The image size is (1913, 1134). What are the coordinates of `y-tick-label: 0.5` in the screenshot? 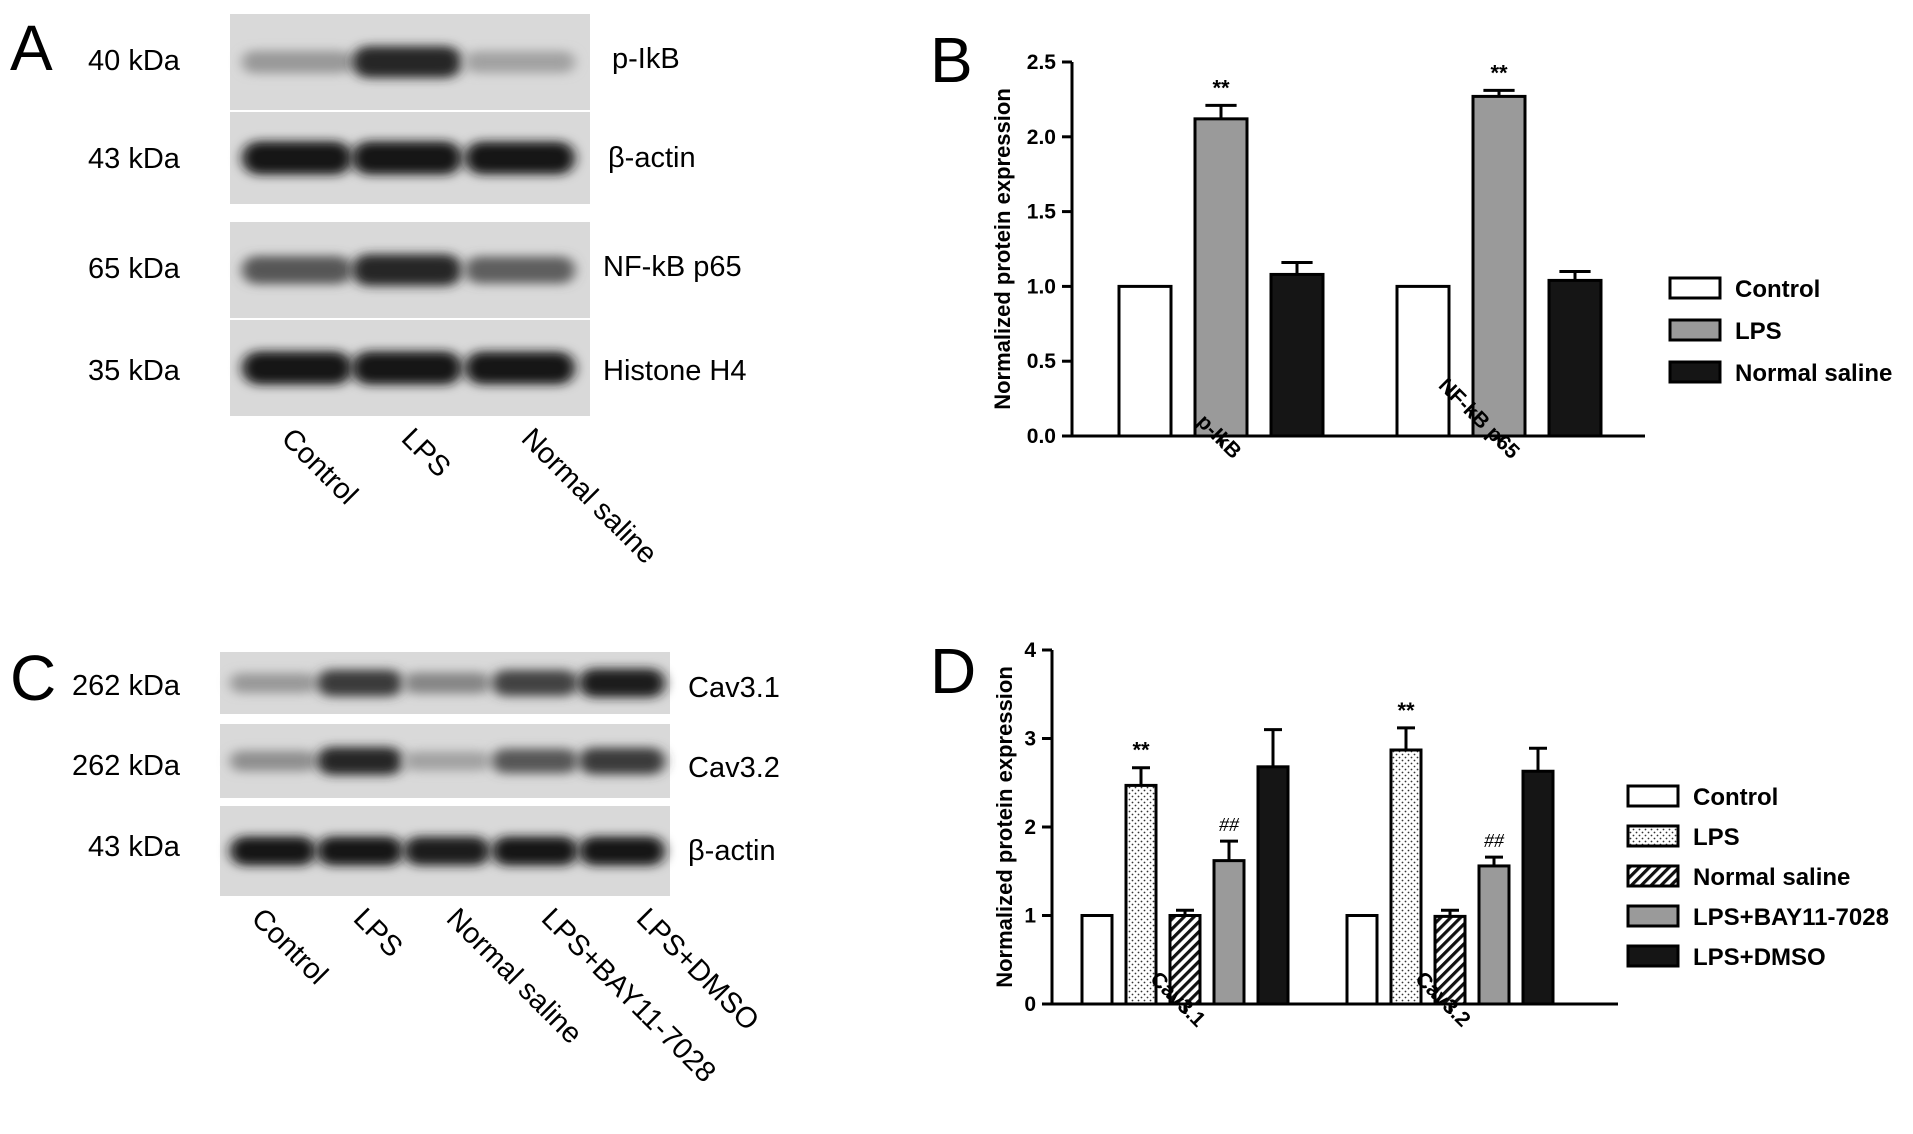 It's located at (1042, 361).